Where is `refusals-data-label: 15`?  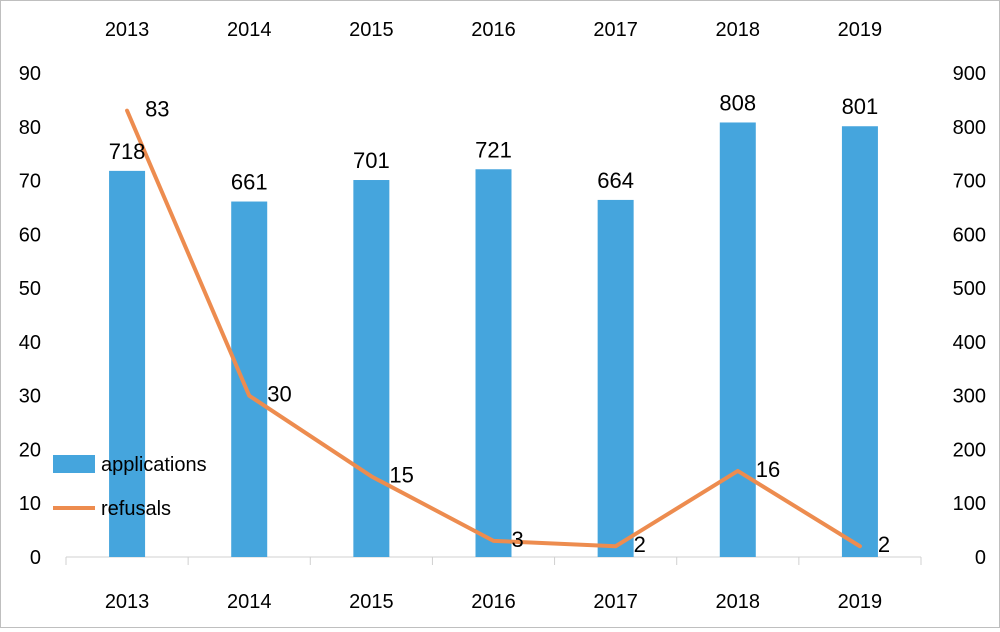 refusals-data-label: 15 is located at coordinates (401, 474).